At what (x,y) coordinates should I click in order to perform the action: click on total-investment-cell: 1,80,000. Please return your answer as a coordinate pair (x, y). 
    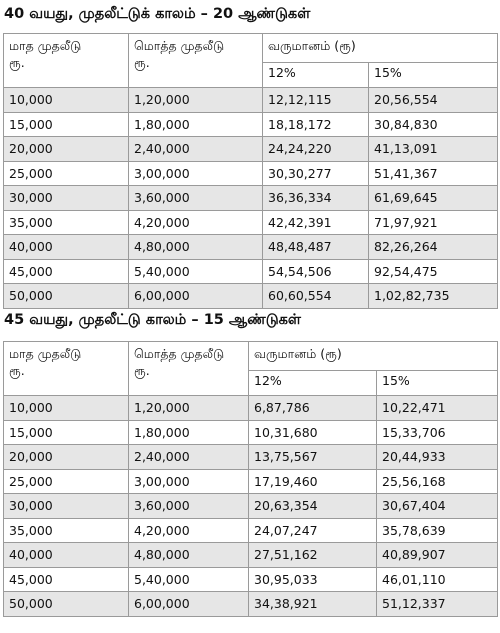
    Looking at the image, I should click on (195, 124).